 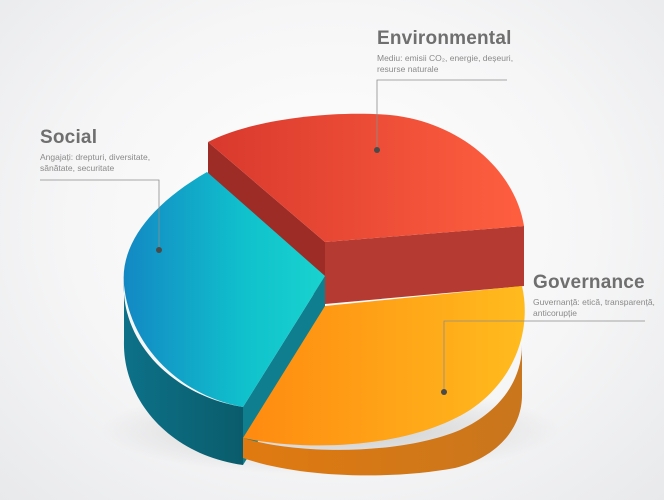 I want to click on callout-dot-environmental, so click(x=377, y=150).